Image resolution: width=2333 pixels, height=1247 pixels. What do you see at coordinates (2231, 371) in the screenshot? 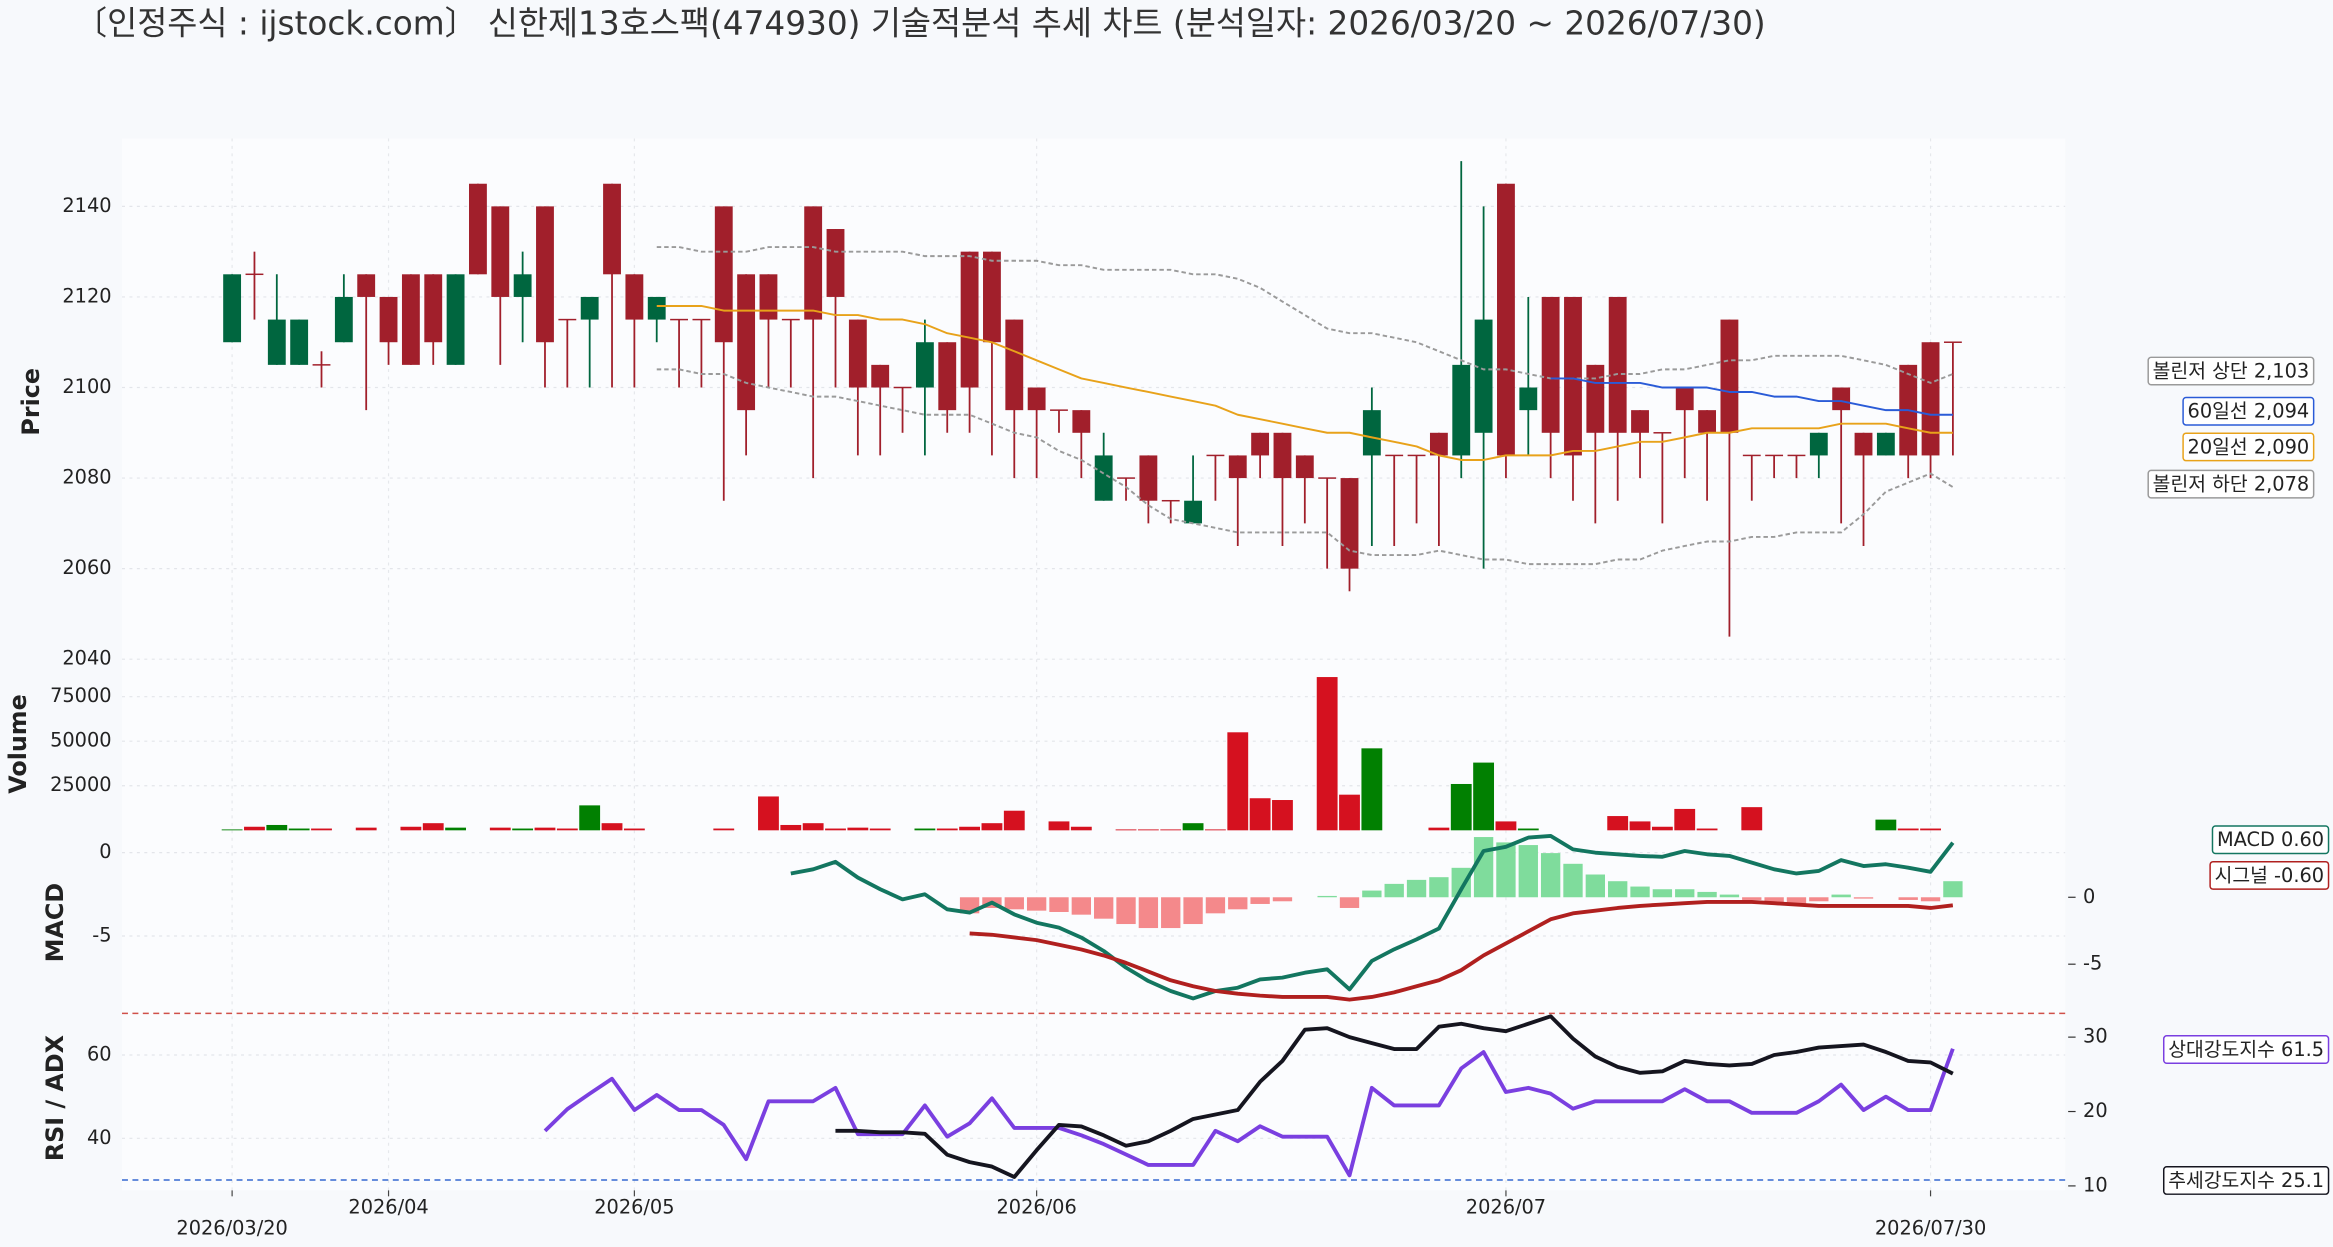
I see `legend-label: 볼린저 상단 2,103` at bounding box center [2231, 371].